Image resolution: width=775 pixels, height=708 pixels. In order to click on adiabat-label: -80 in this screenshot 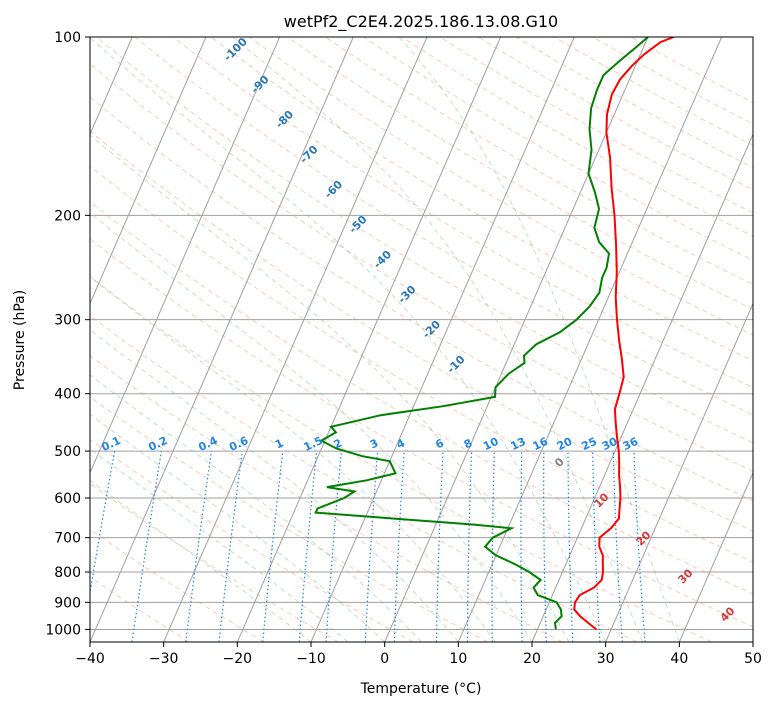, I will do `click(284, 119)`.